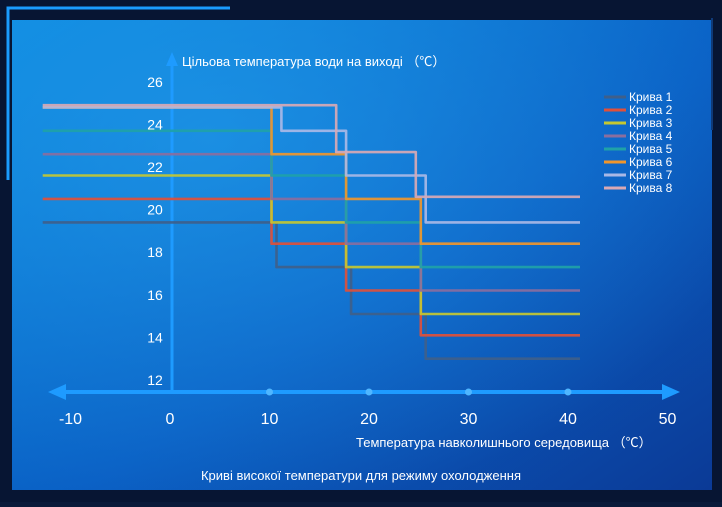 The height and width of the screenshot is (507, 722). I want to click on y-axis-arrow, so click(172, 59).